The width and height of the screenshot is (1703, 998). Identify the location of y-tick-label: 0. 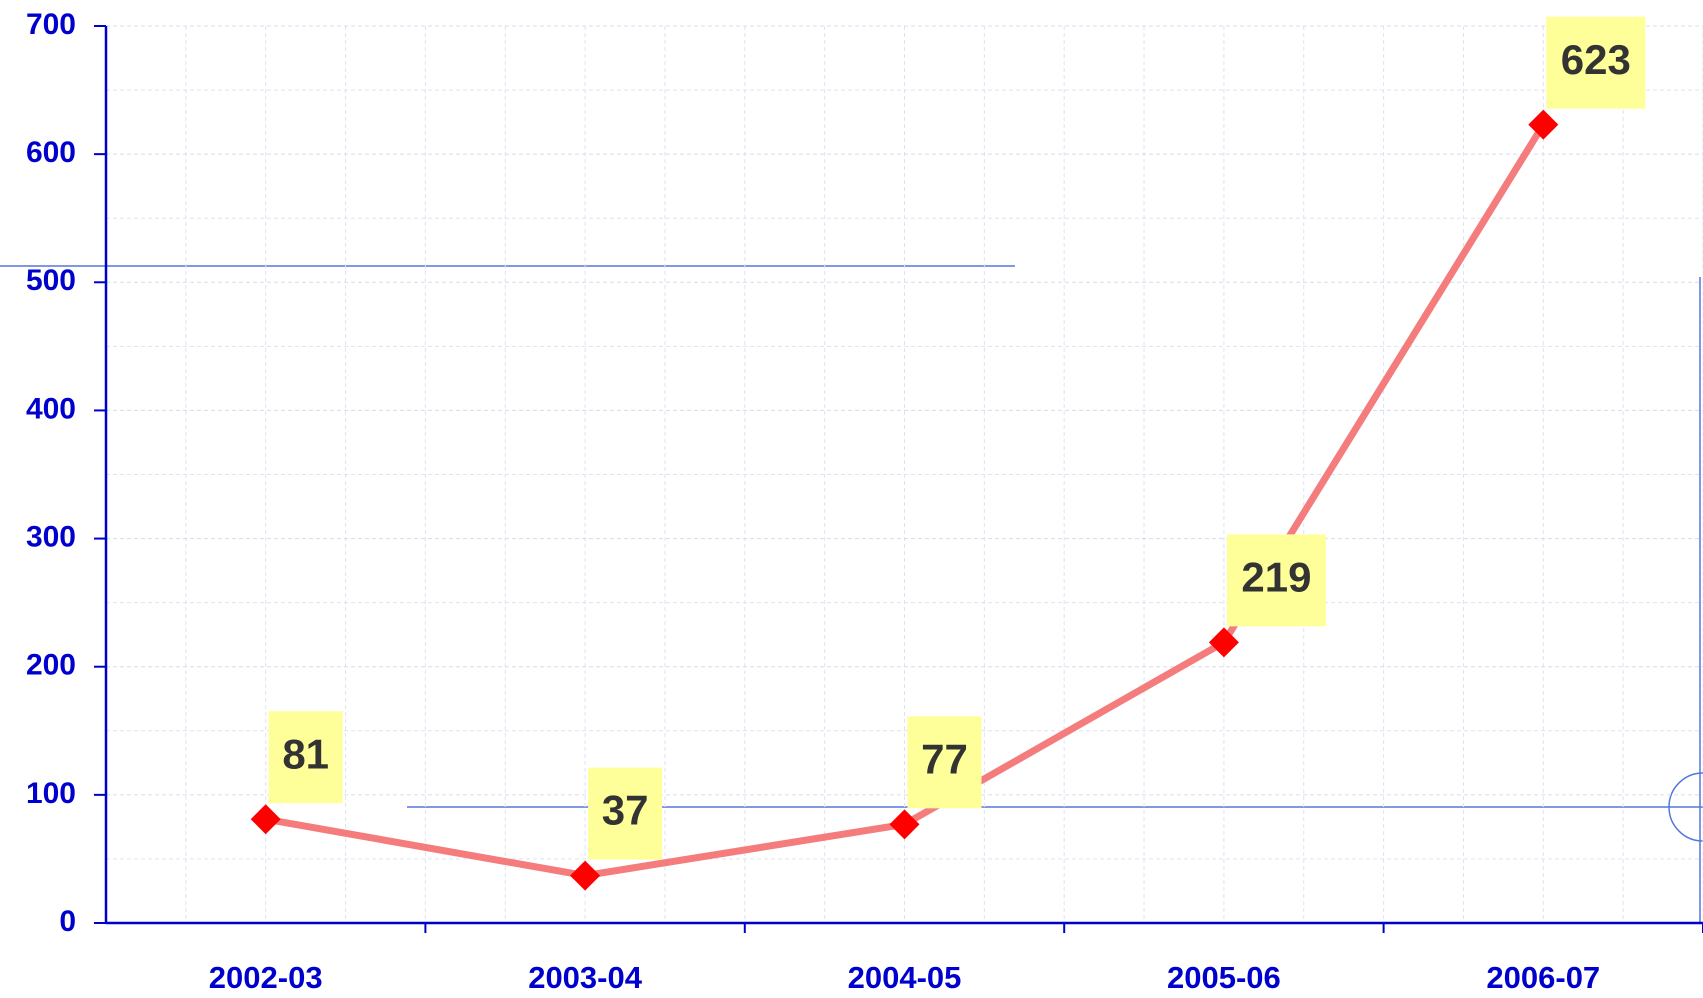
(67, 921).